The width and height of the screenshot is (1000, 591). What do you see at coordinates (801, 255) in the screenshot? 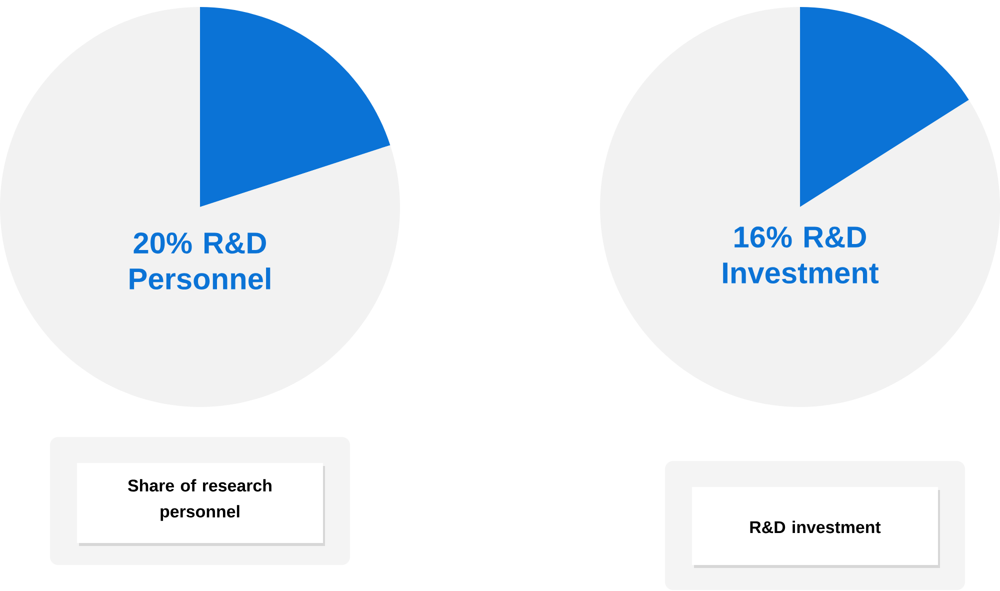
I see `text: 16% R&D Investment` at bounding box center [801, 255].